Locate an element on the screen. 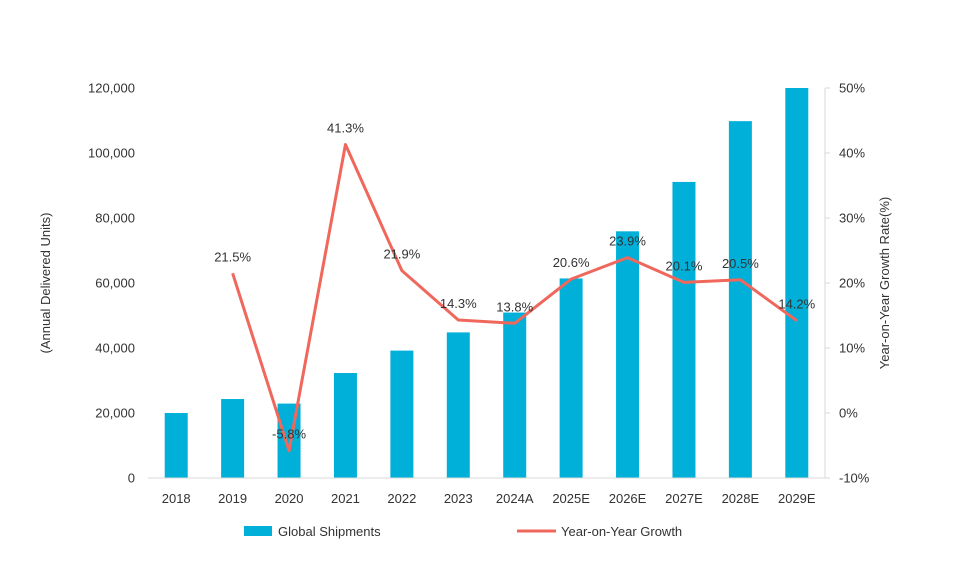 This screenshot has height=565, width=980. legend-label-global-shipments: Global Shipments is located at coordinates (329, 531).